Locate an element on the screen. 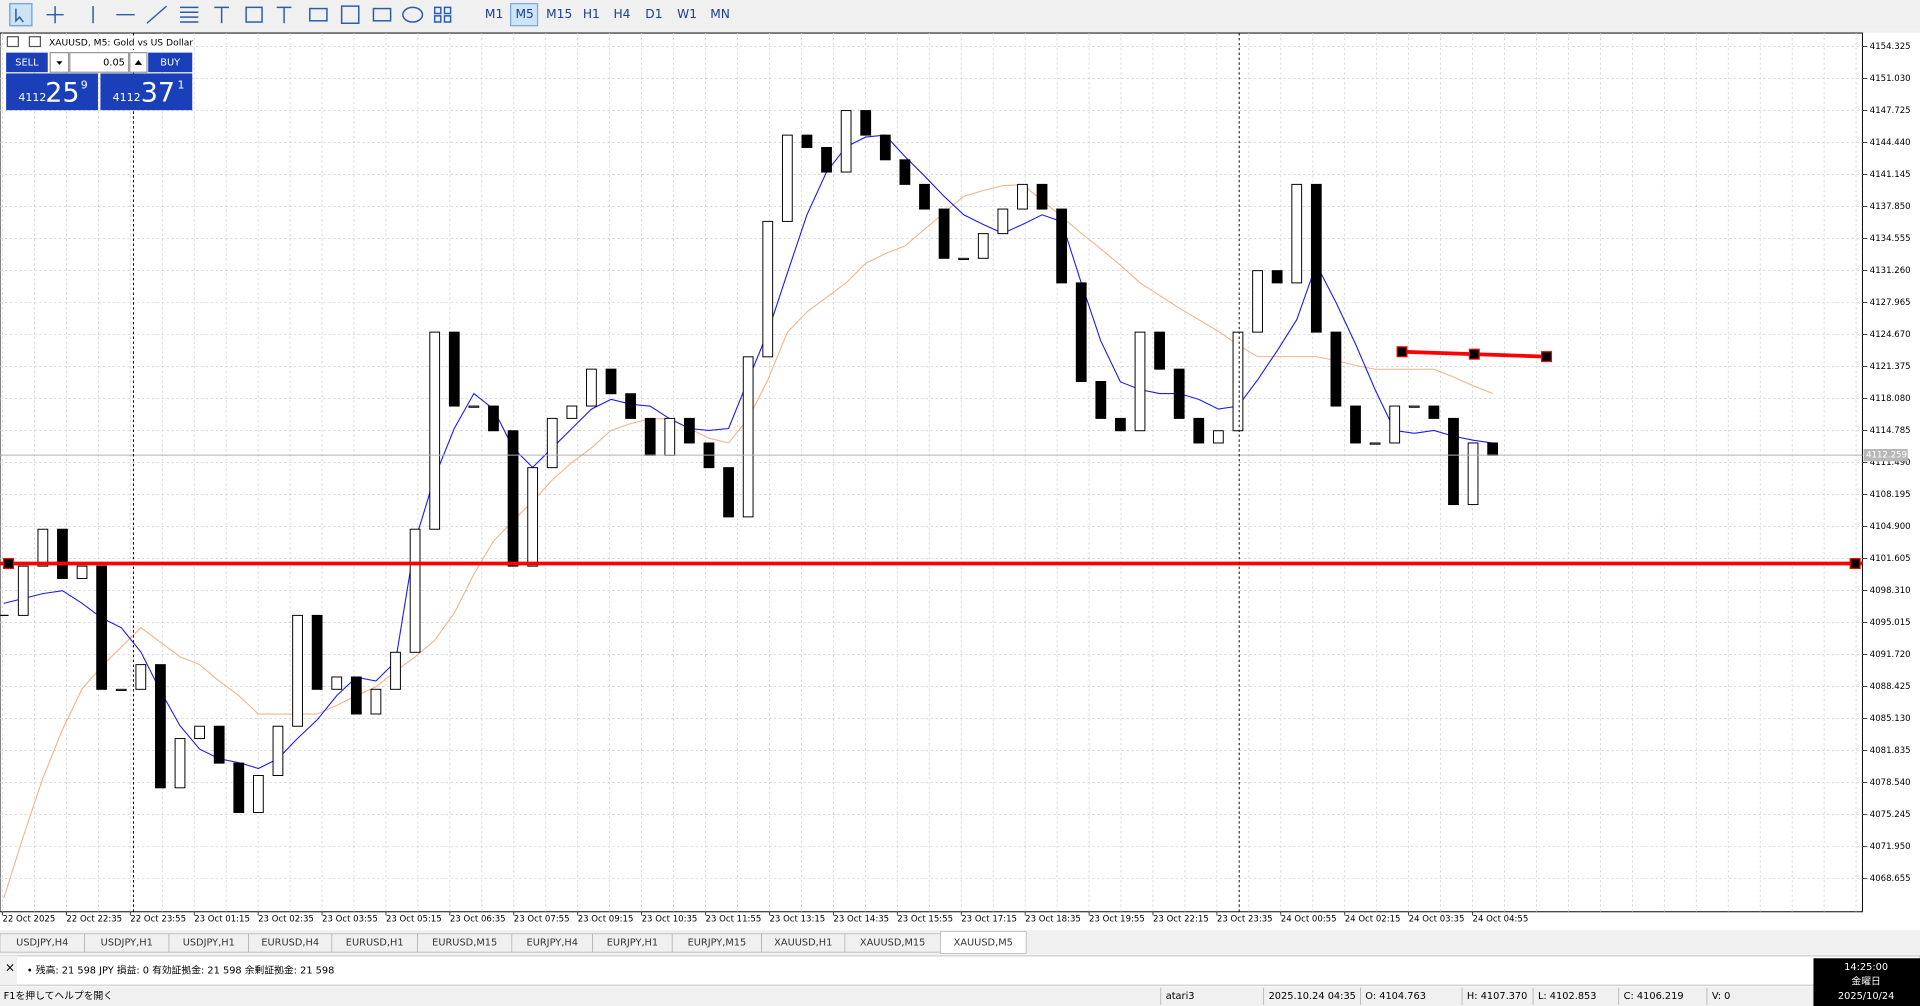 This screenshot has width=1920, height=1006. clock-line: 2025/10/24 is located at coordinates (1866, 996).